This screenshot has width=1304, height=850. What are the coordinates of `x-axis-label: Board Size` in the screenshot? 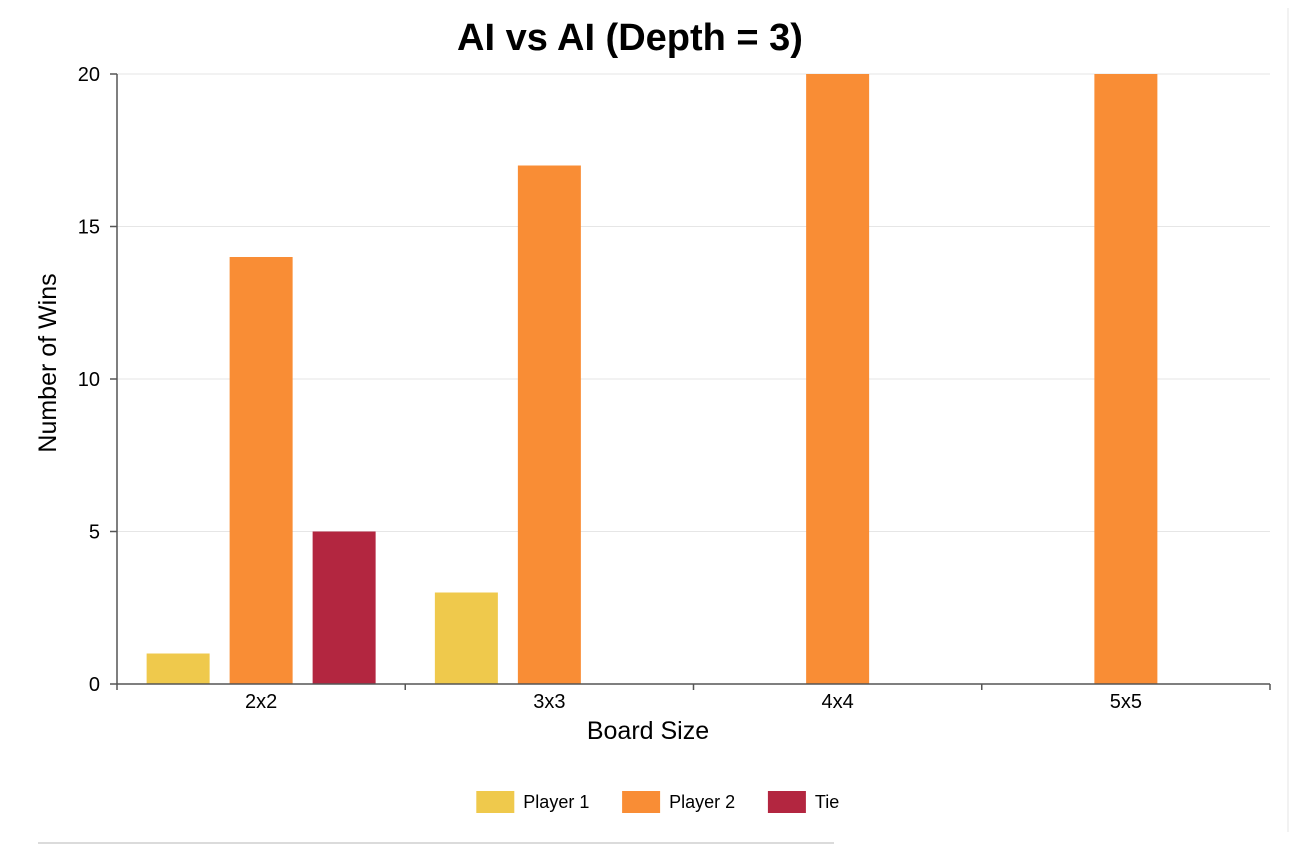 It's located at (648, 731).